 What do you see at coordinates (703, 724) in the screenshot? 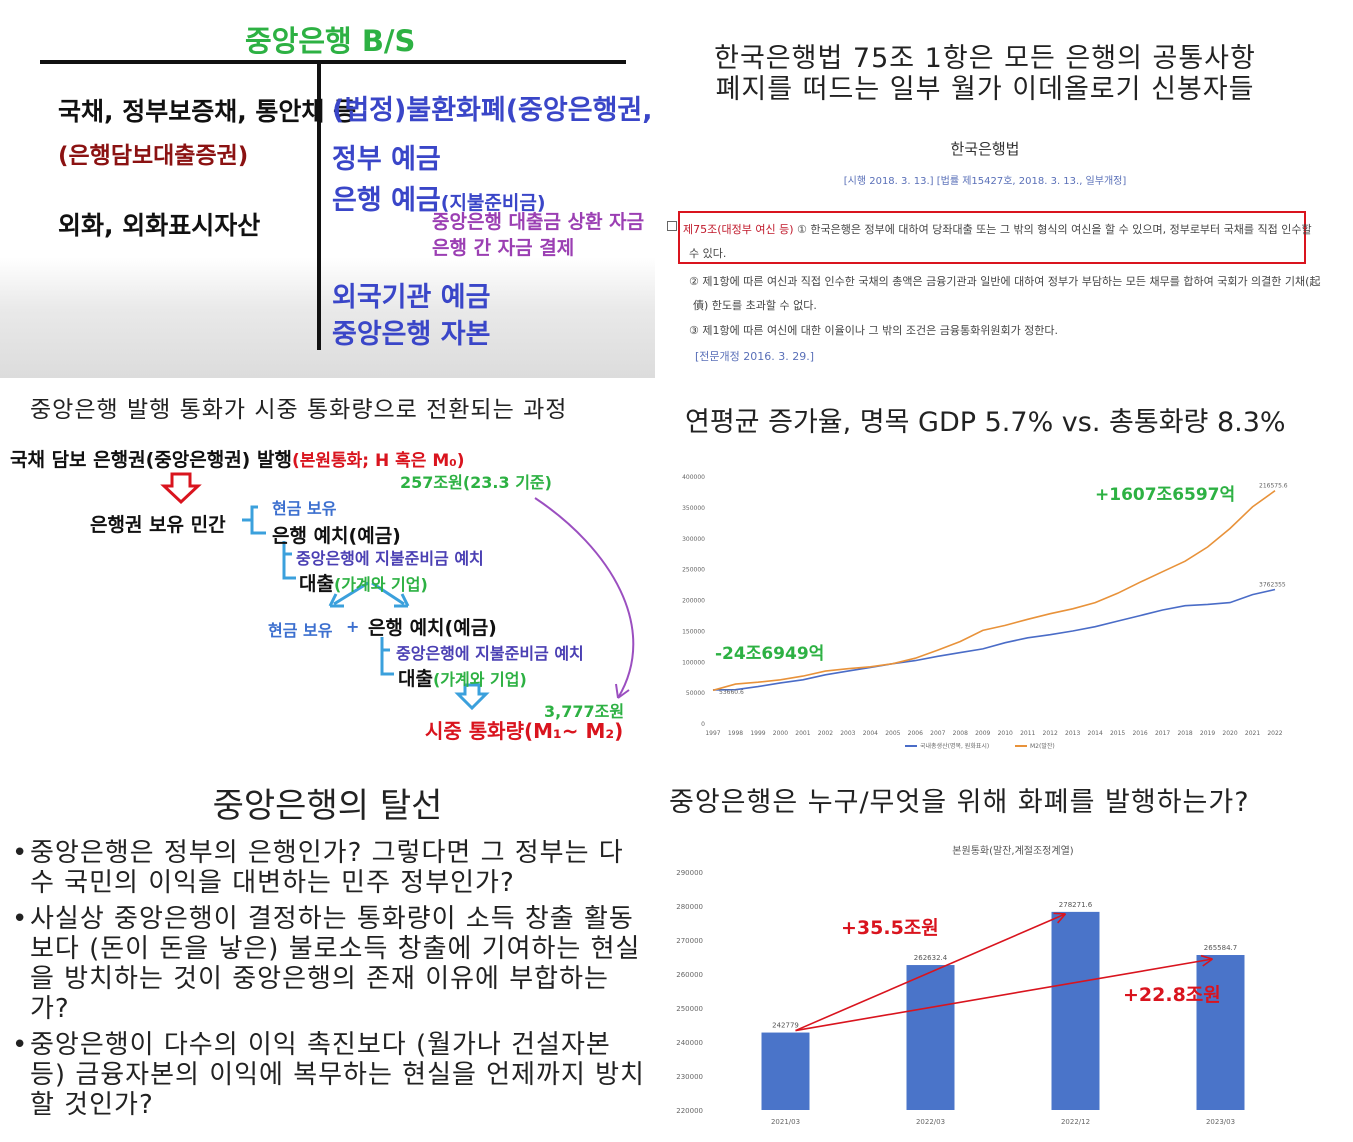
I see `y-tick-label: 0` at bounding box center [703, 724].